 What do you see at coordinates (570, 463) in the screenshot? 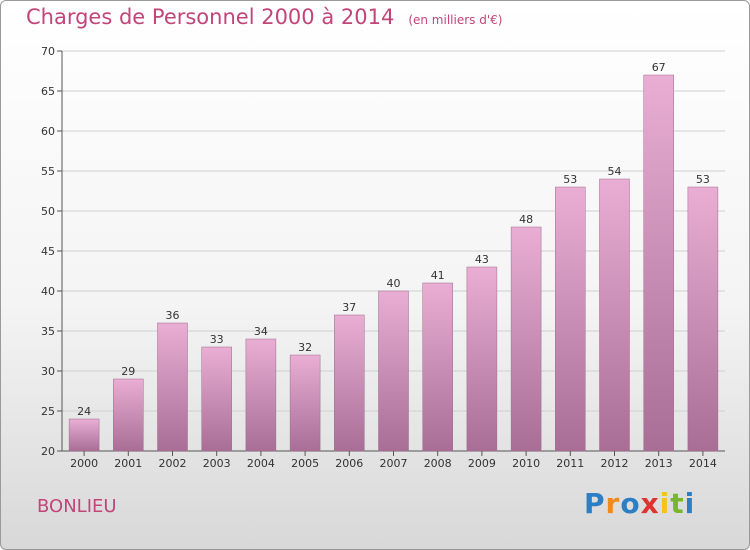
I see `x-tick-label: 2011` at bounding box center [570, 463].